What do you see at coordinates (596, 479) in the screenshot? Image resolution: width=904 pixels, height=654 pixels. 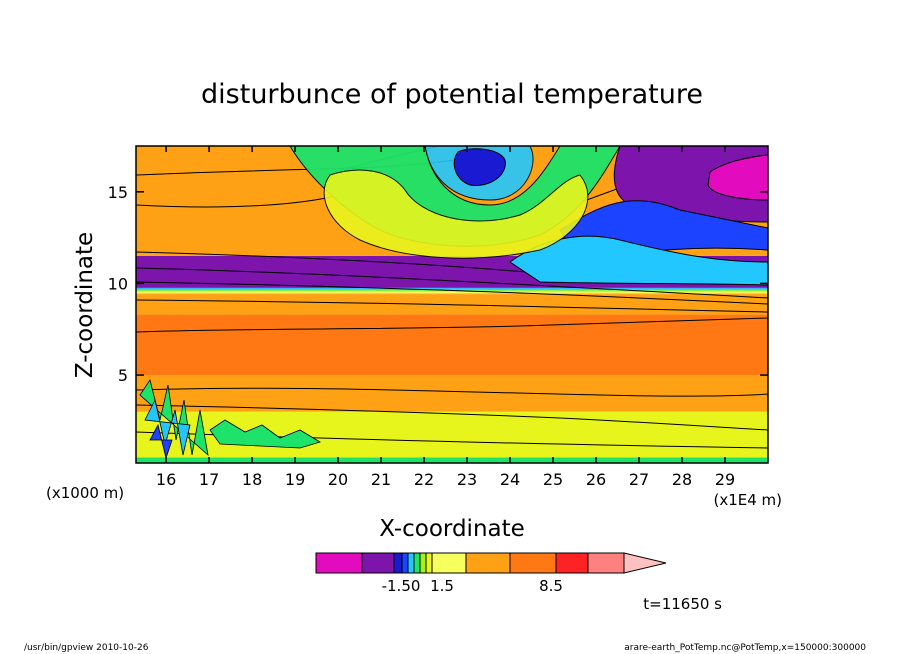 I see `x-tick-label: 26` at bounding box center [596, 479].